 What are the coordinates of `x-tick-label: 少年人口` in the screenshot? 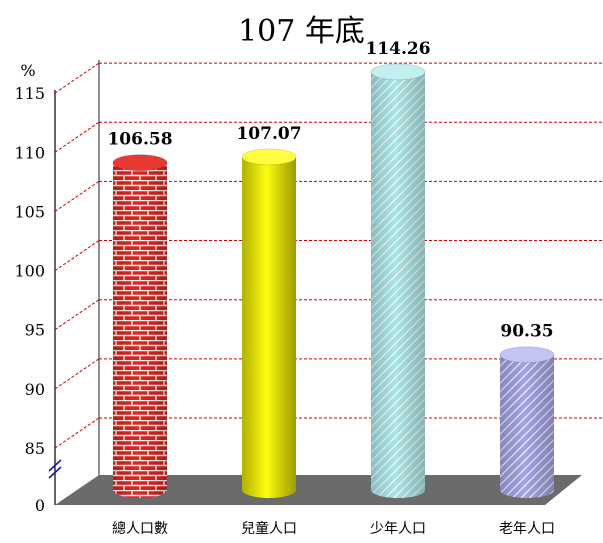 It's located at (398, 529).